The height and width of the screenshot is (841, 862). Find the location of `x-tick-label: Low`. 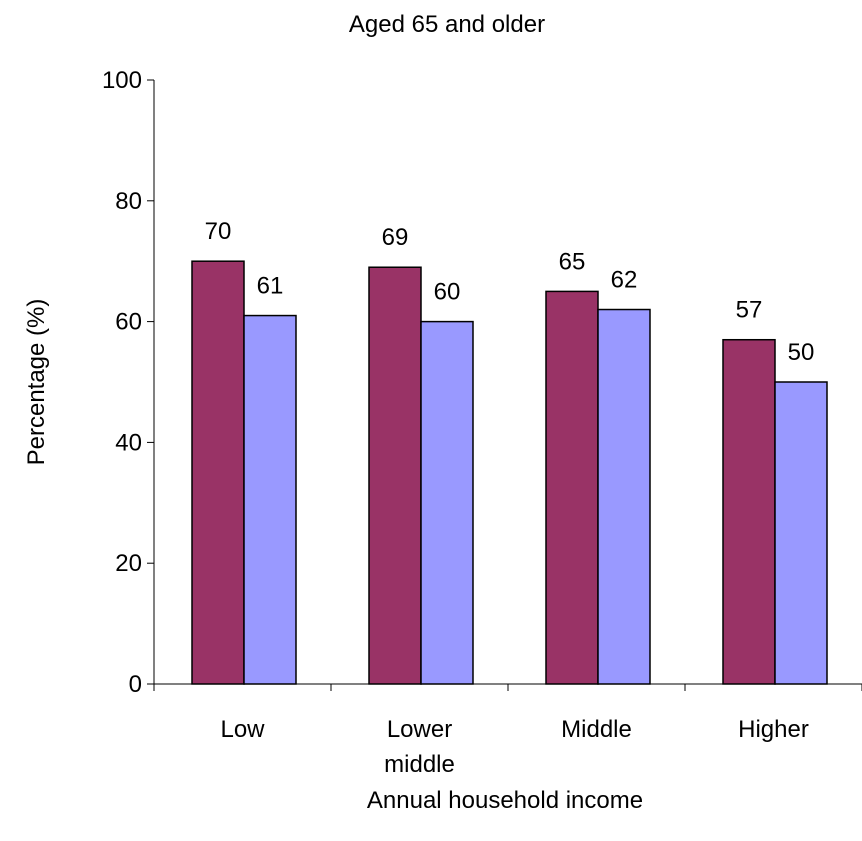

x-tick-label: Low is located at coordinates (242, 729).